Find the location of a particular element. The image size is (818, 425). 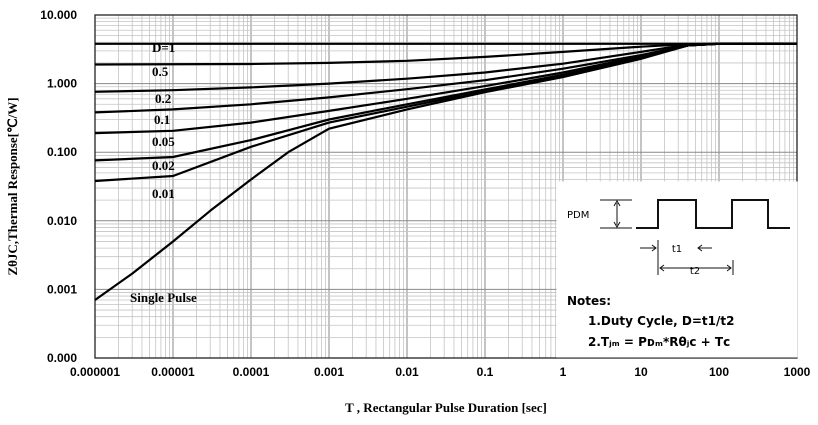

x-tick-label: 0.0001 is located at coordinates (251, 372).